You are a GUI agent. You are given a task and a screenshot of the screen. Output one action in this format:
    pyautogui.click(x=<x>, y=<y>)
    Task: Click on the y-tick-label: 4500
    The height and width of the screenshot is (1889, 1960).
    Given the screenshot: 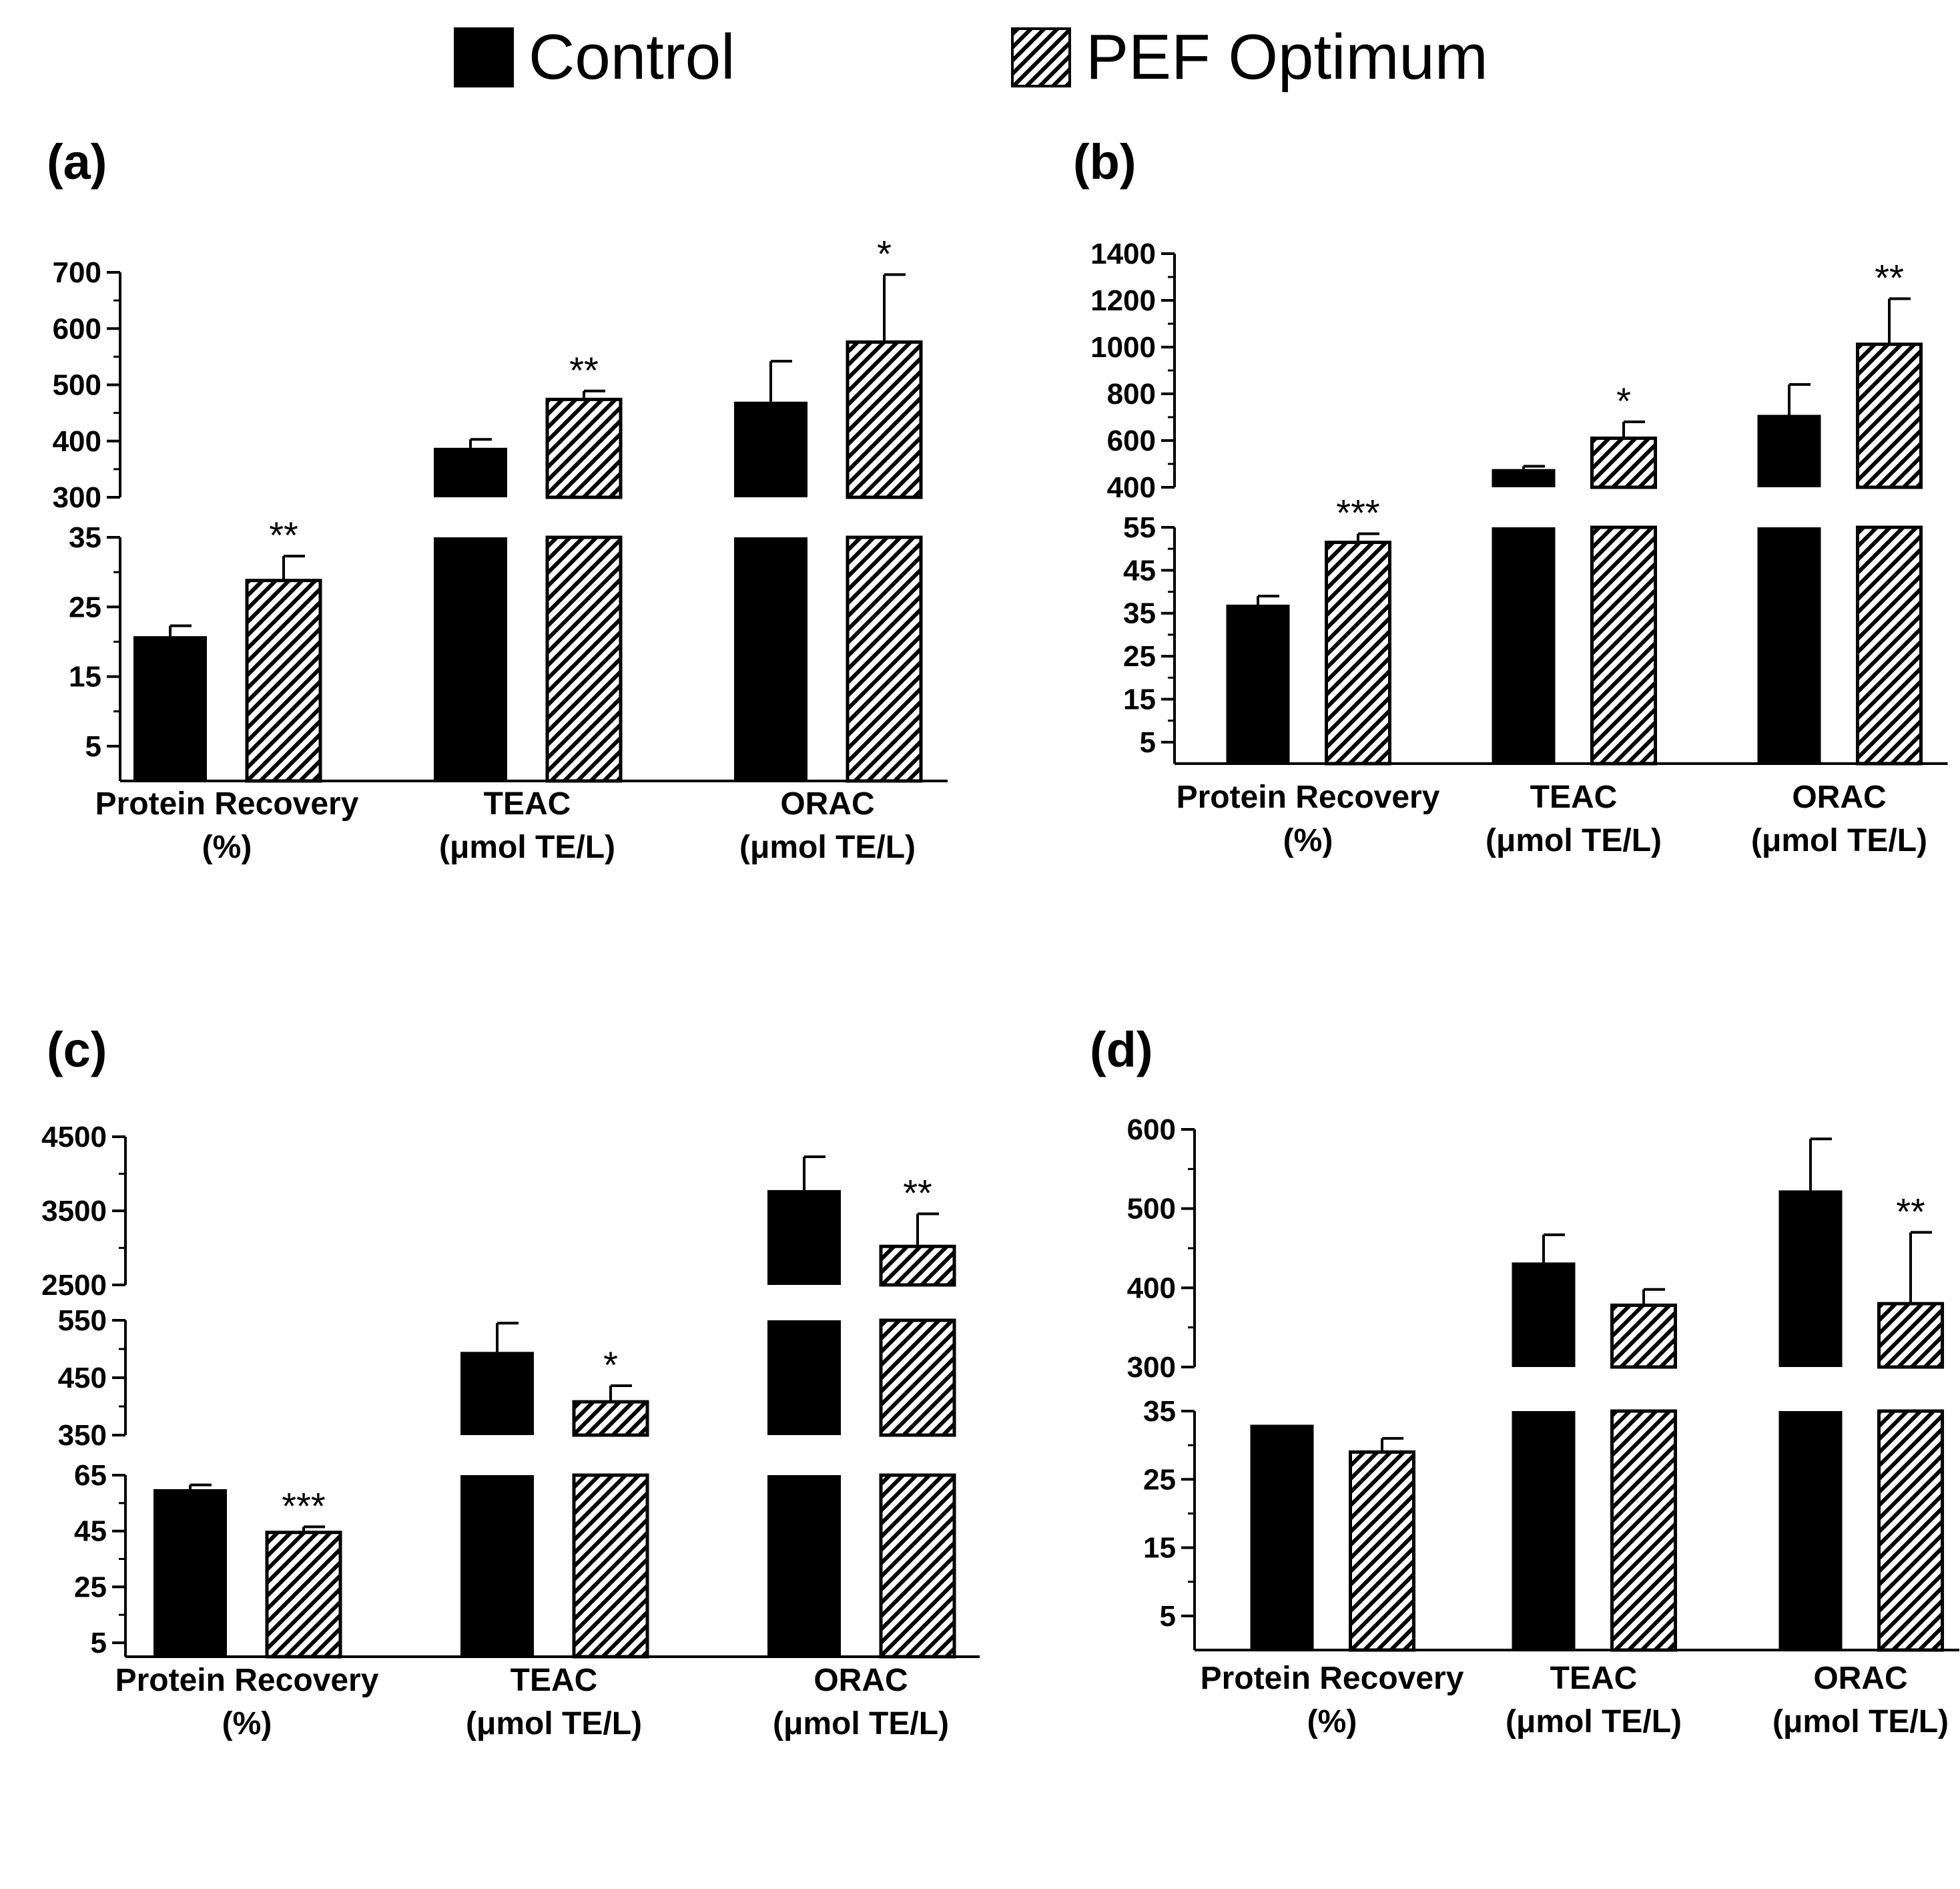 What is the action you would take?
    pyautogui.click(x=74, y=1137)
    